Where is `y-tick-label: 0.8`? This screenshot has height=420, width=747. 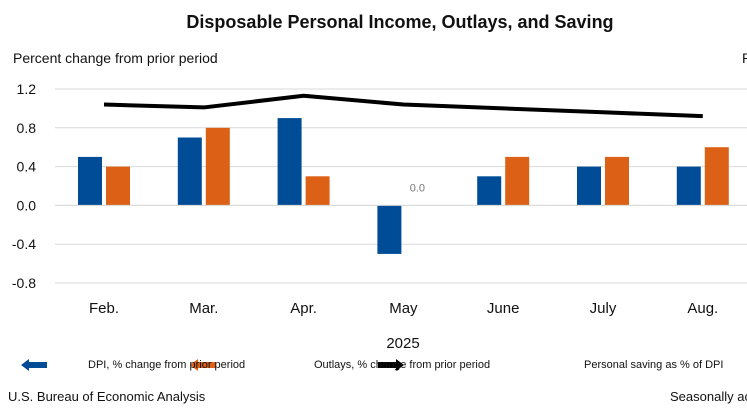
y-tick-label: 0.8 is located at coordinates (27, 128).